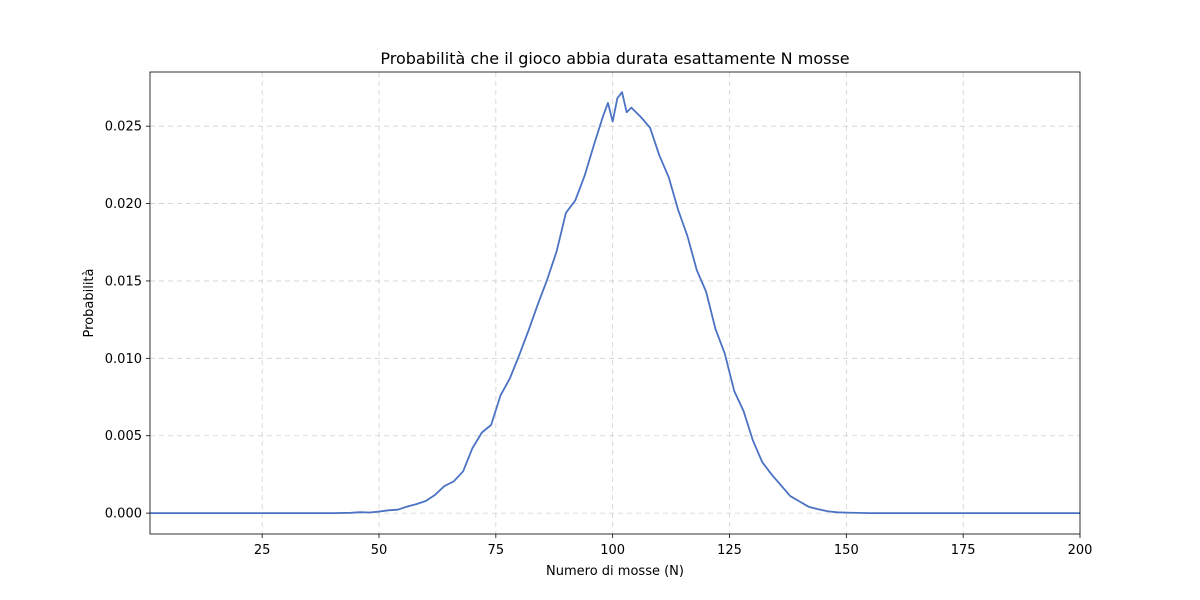  Describe the element at coordinates (123, 436) in the screenshot. I see `y-tick-label: 0.005` at that location.